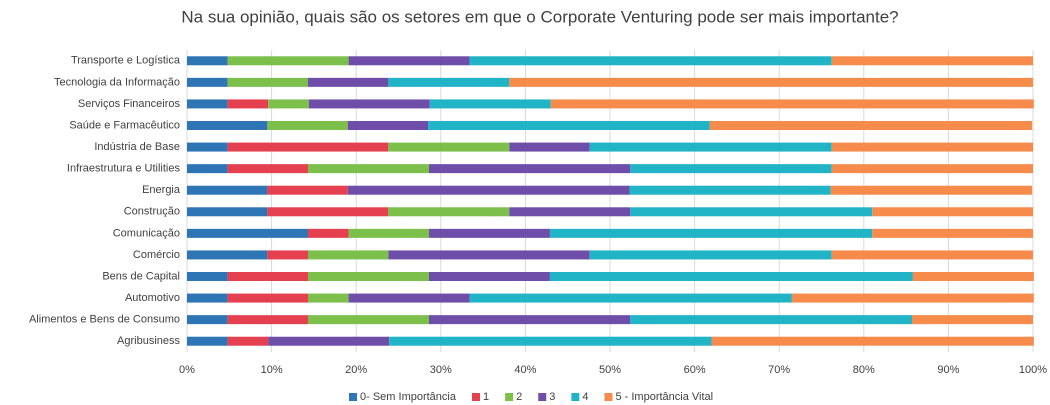  Describe the element at coordinates (146, 233) in the screenshot. I see `y-tick-label: Comunicação` at that location.